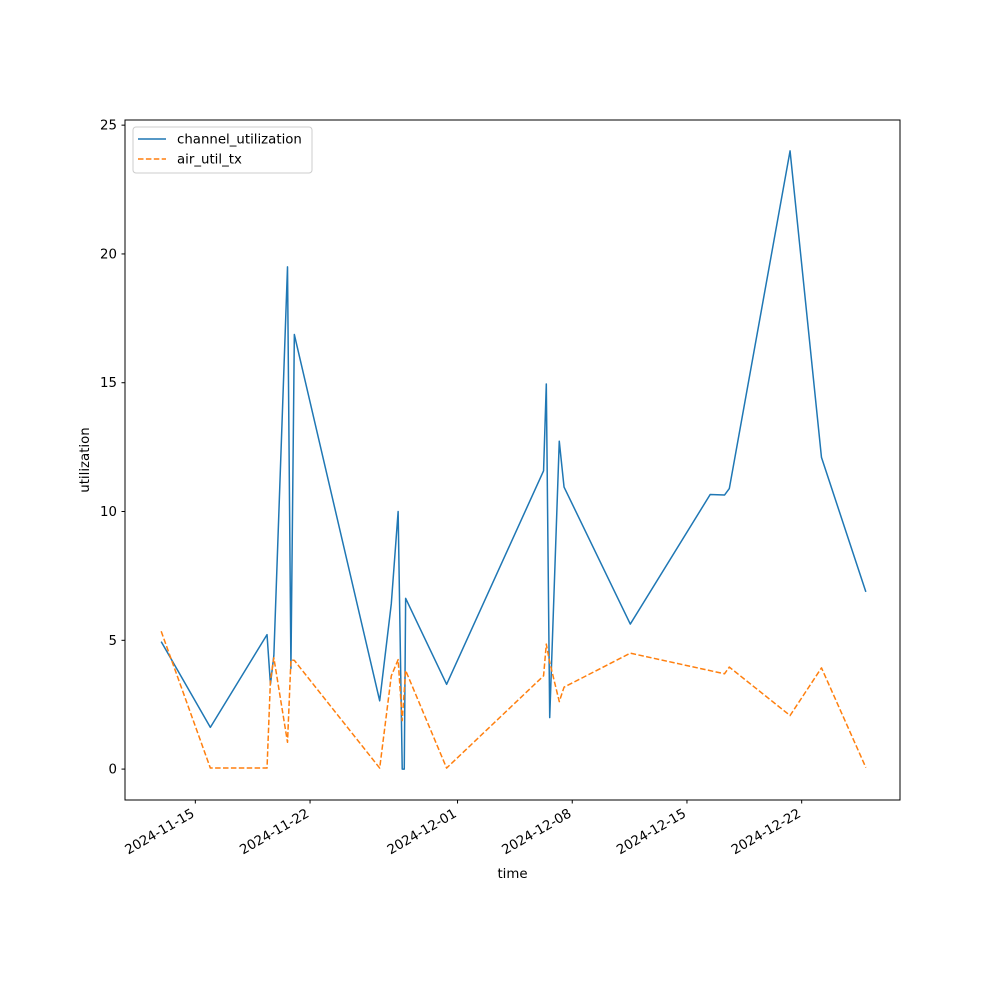 Image resolution: width=1000 pixels, height=1000 pixels. What do you see at coordinates (113, 641) in the screenshot?
I see `y-tick-label: 5` at bounding box center [113, 641].